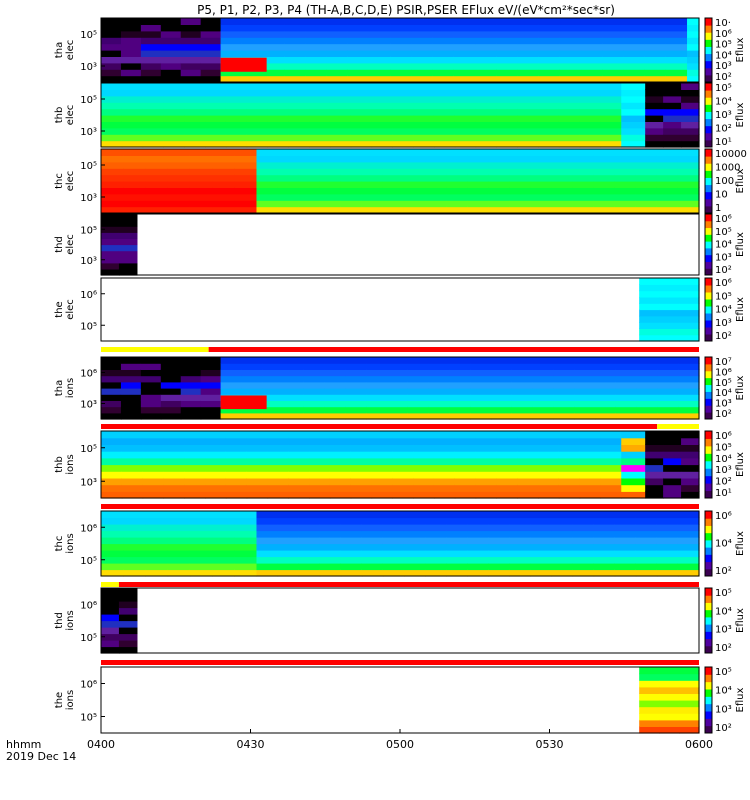  I want to click on colorbar-frame, so click(708, 543).